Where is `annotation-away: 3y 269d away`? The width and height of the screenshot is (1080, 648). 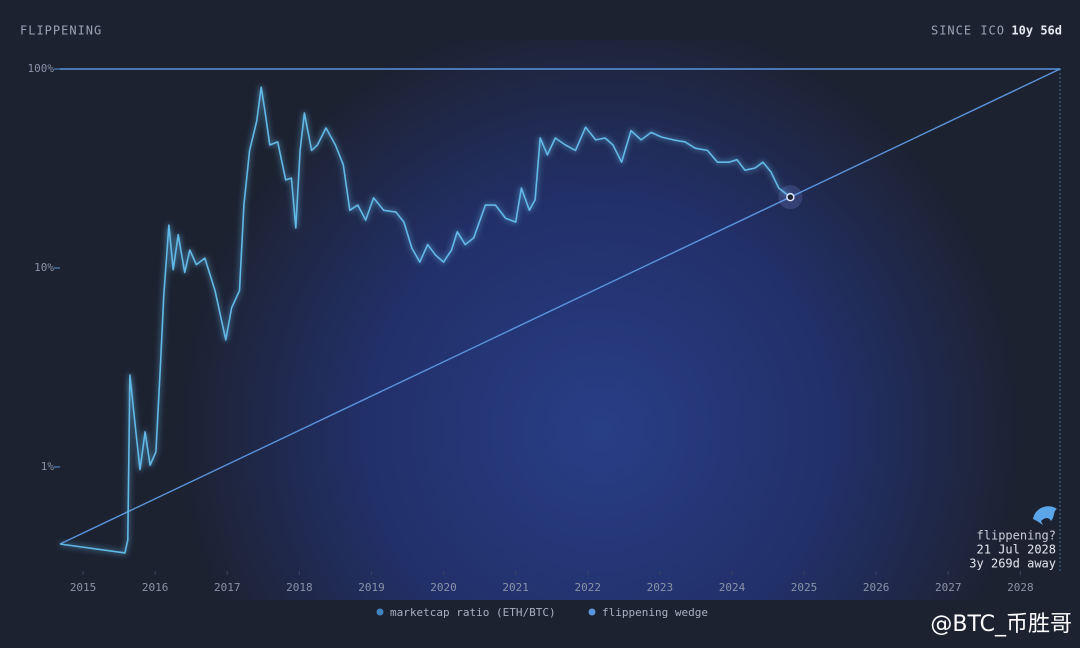
annotation-away: 3y 269d away is located at coordinates (1012, 564).